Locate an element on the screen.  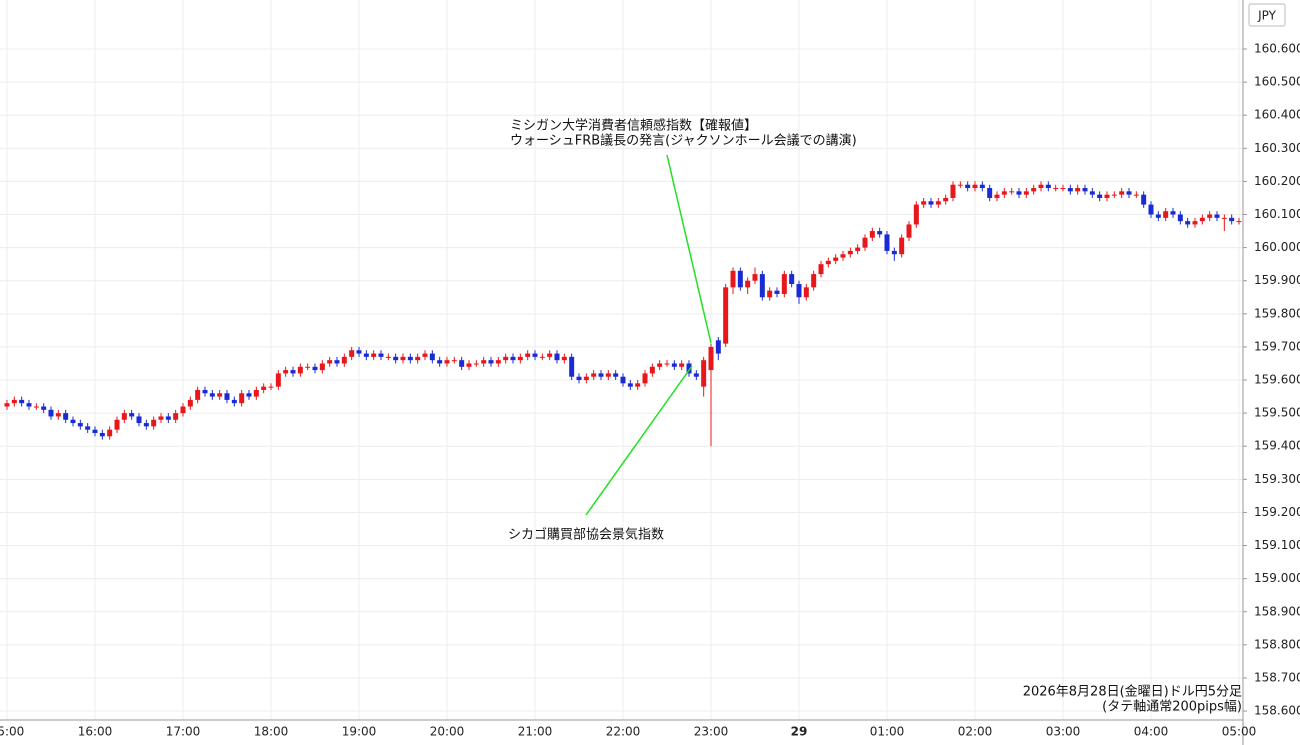
x-tick-label: 03:00 is located at coordinates (1063, 732).